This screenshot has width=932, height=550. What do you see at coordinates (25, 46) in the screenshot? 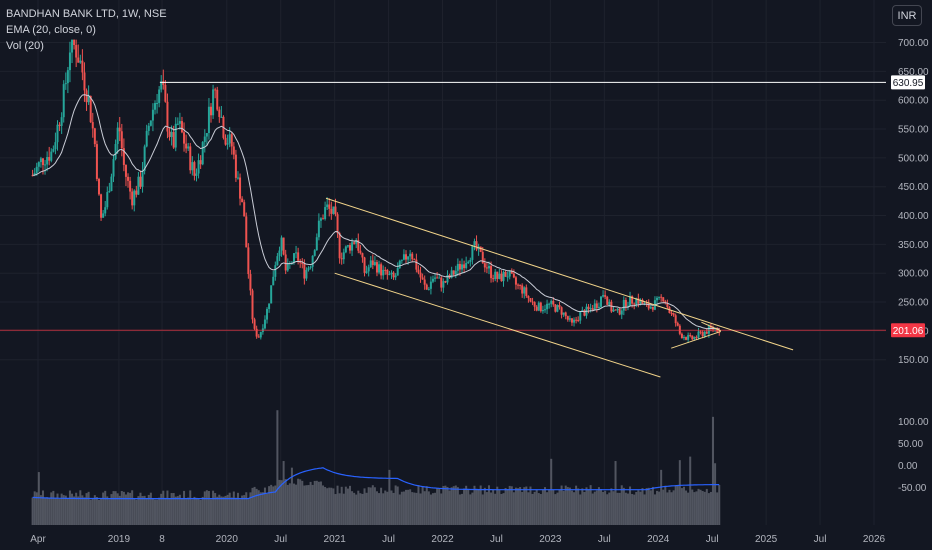
I see `vol-legend: Vol (20)` at bounding box center [25, 46].